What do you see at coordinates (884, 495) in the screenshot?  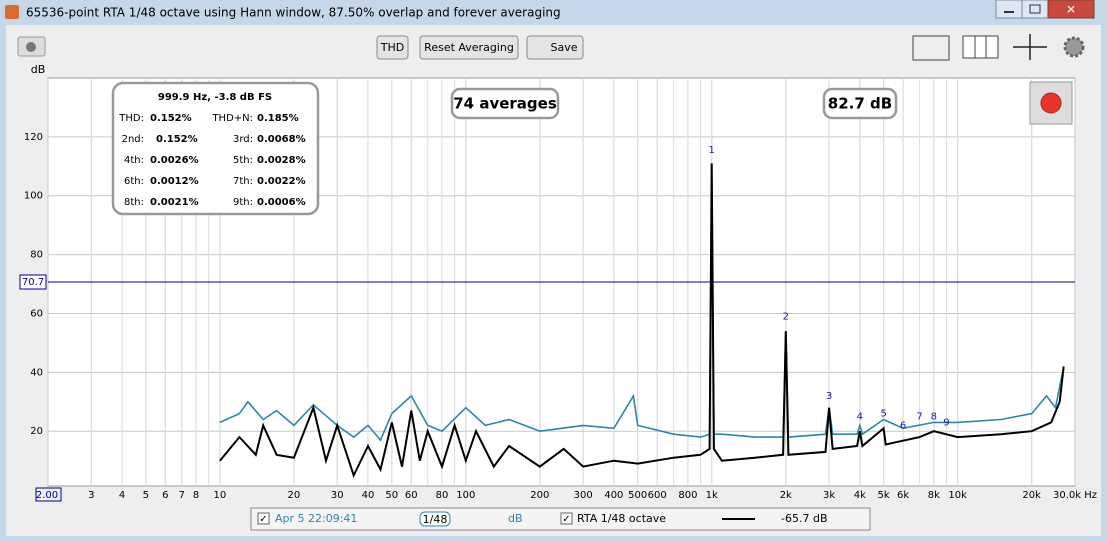 I see `x-tick-label: 5k` at bounding box center [884, 495].